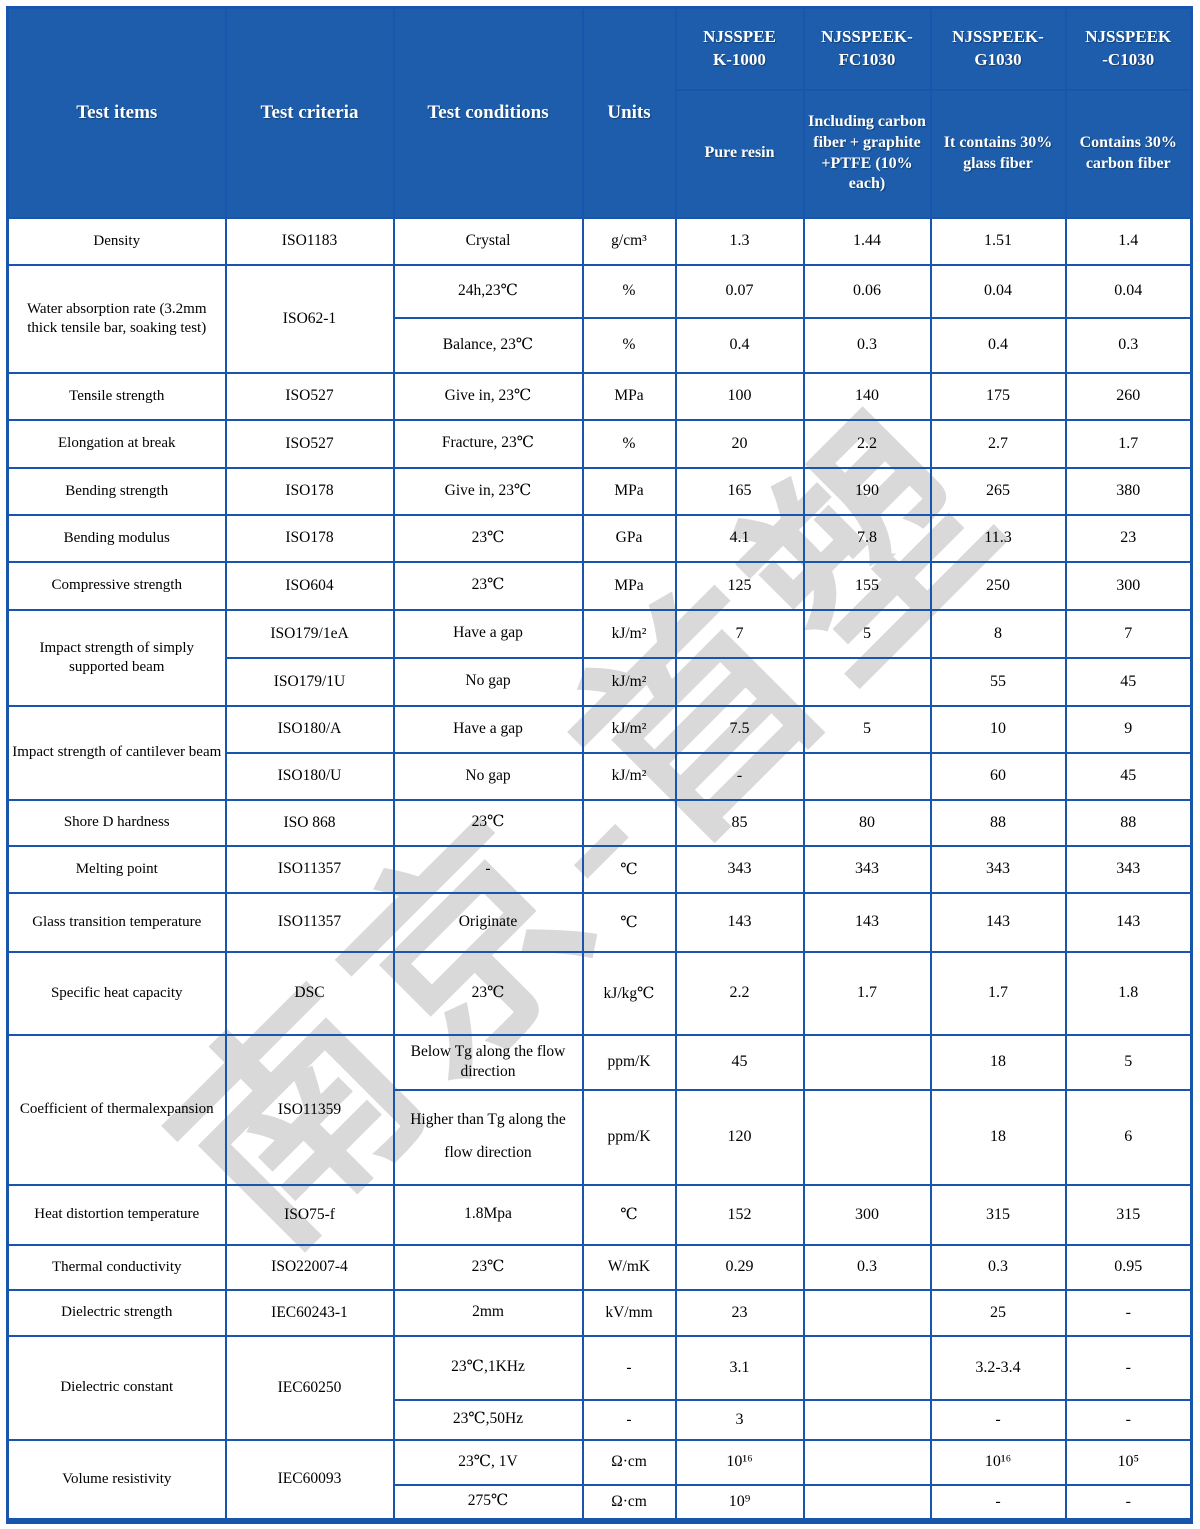  I want to click on cell-value: 0.4, so click(998, 345).